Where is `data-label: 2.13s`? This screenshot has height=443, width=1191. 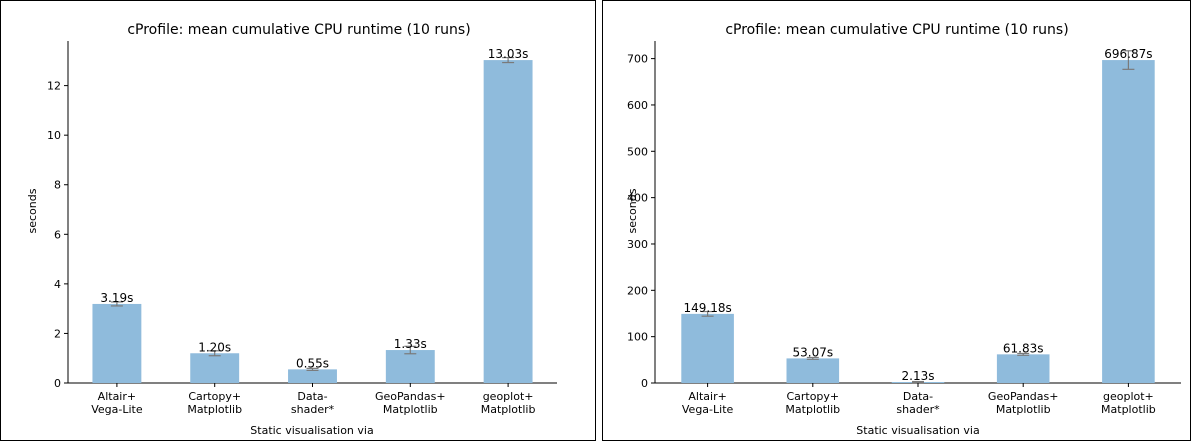
data-label: 2.13s is located at coordinates (918, 376).